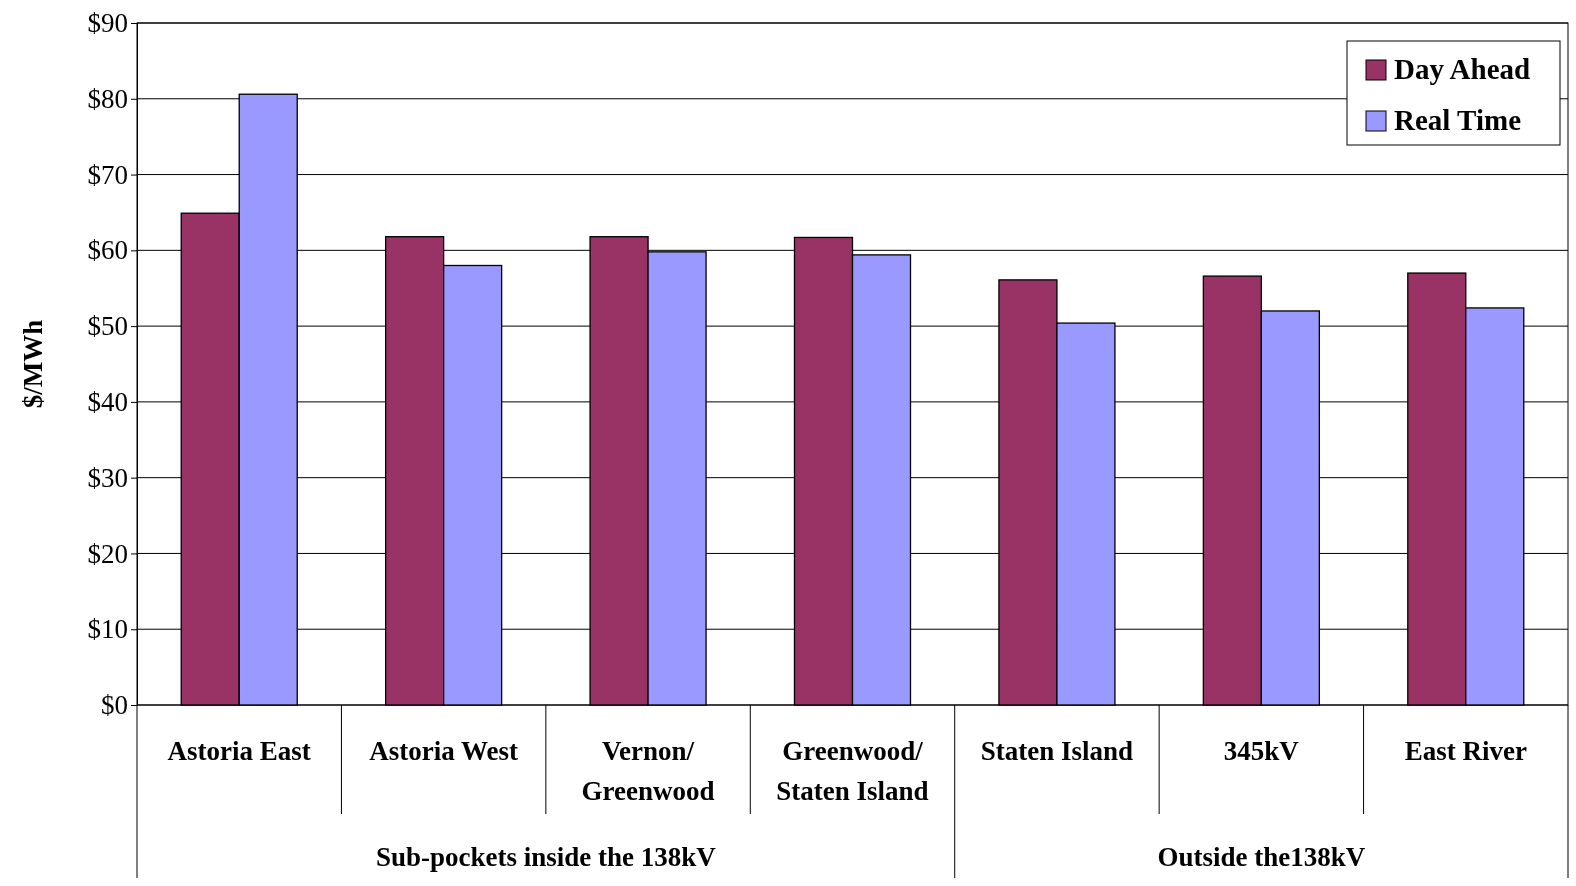  I want to click on x-tick-label: Vernon/ Greenwood, so click(648, 771).